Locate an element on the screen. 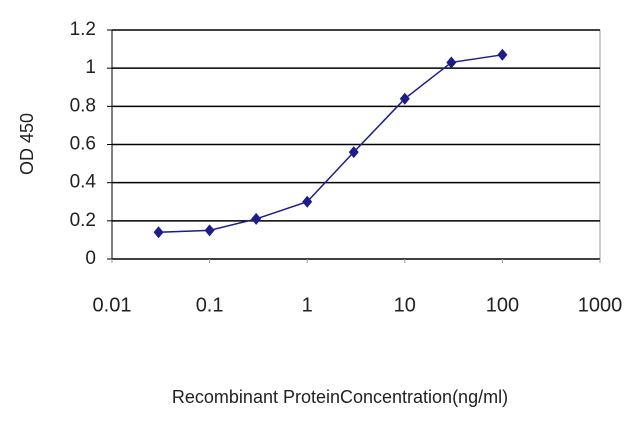 The height and width of the screenshot is (427, 640). x-tick-label: 0.1 is located at coordinates (210, 305).